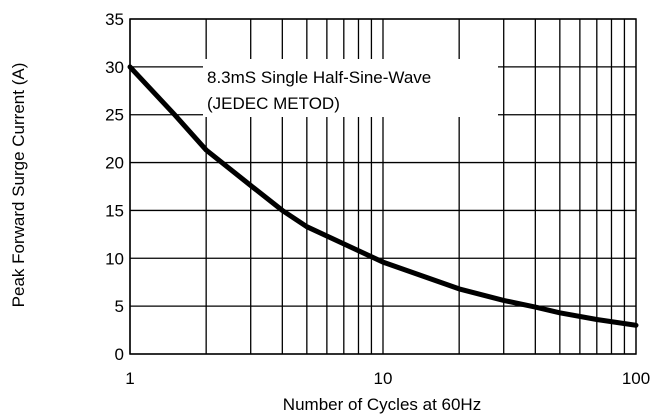 The height and width of the screenshot is (416, 659). Describe the element at coordinates (114, 19) in the screenshot. I see `y-tick-label: 35` at that location.